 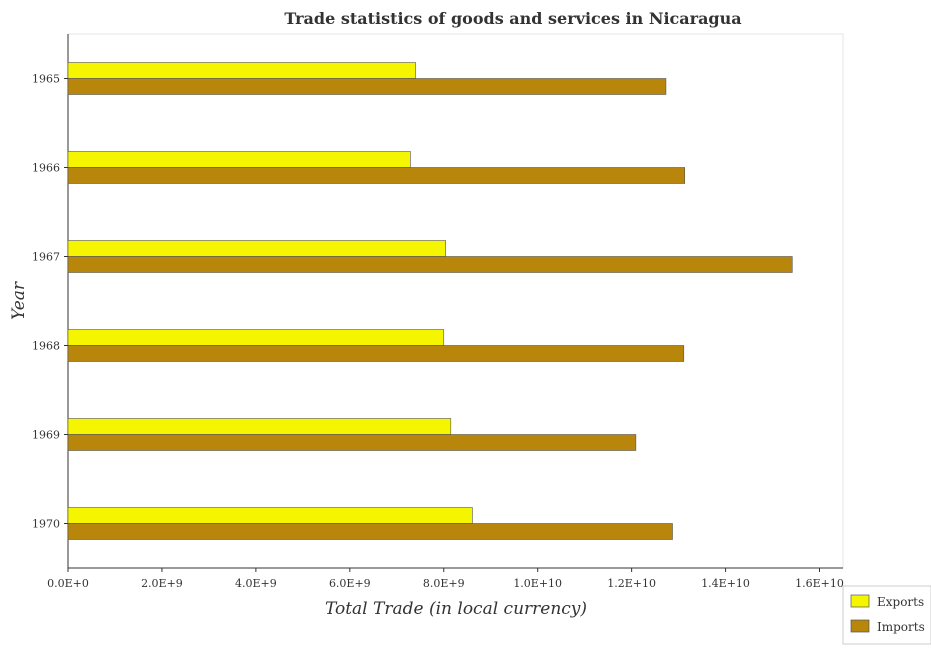 I want to click on x-tick-label: 1.2E+10, so click(x=631, y=583).